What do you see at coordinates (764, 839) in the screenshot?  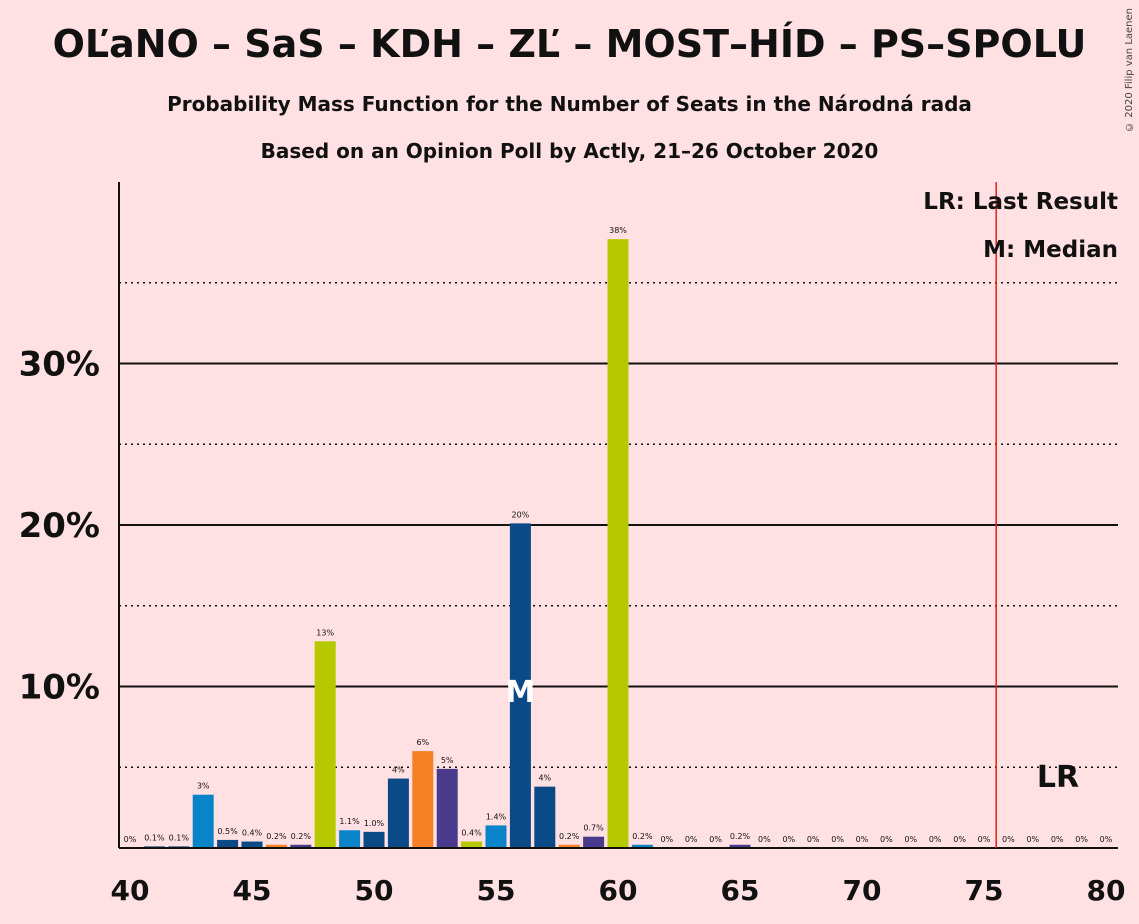 I see `bar-label-66: 0%` at bounding box center [764, 839].